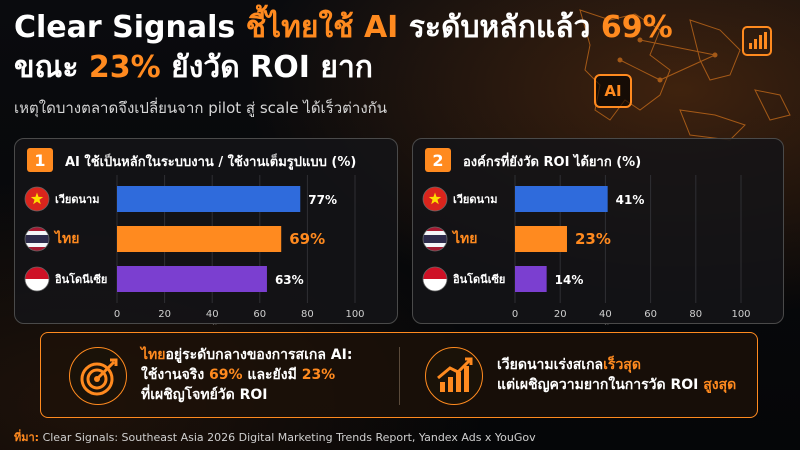 This screenshot has height=450, width=800. I want to click on title-part: ระดับหลักแล้ว, so click(504, 27).